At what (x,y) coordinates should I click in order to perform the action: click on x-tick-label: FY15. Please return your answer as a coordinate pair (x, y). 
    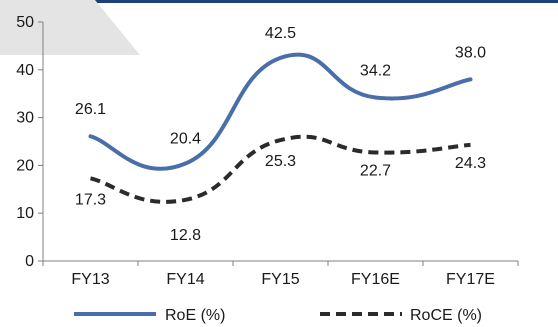
    Looking at the image, I should click on (280, 279).